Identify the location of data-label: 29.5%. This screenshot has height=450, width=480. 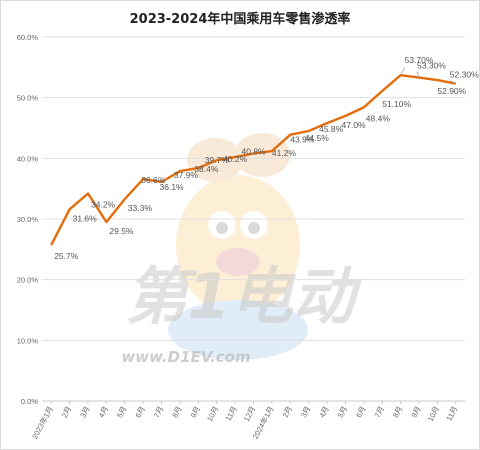
(121, 231).